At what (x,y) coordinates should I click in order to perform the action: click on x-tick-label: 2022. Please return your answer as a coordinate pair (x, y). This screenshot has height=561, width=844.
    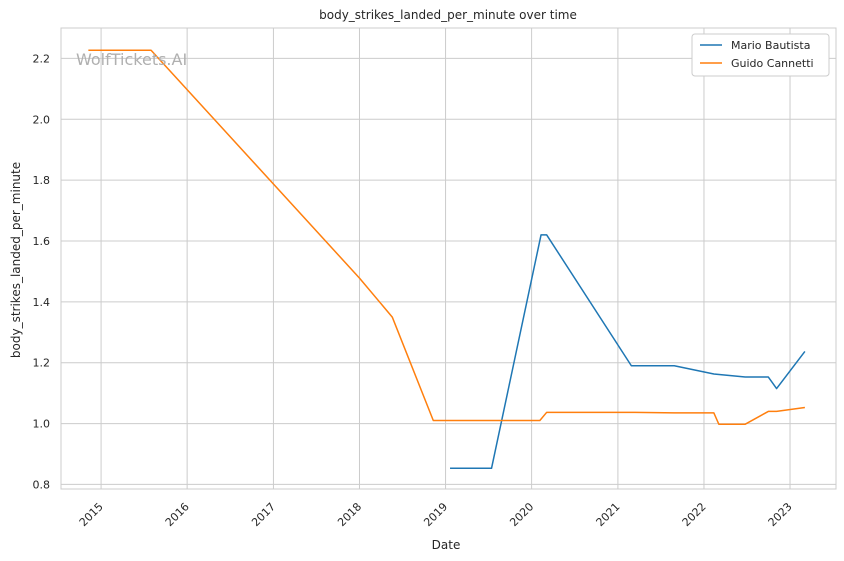
    Looking at the image, I should click on (694, 514).